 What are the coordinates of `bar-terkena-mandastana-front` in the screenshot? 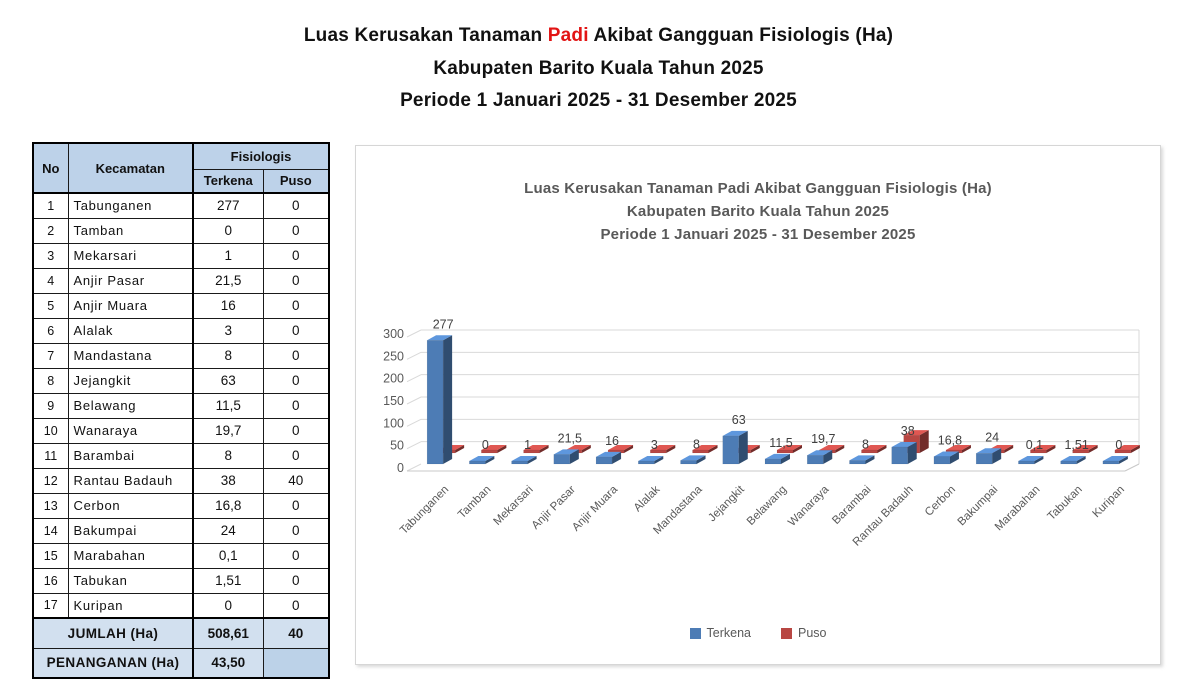 It's located at (688, 462).